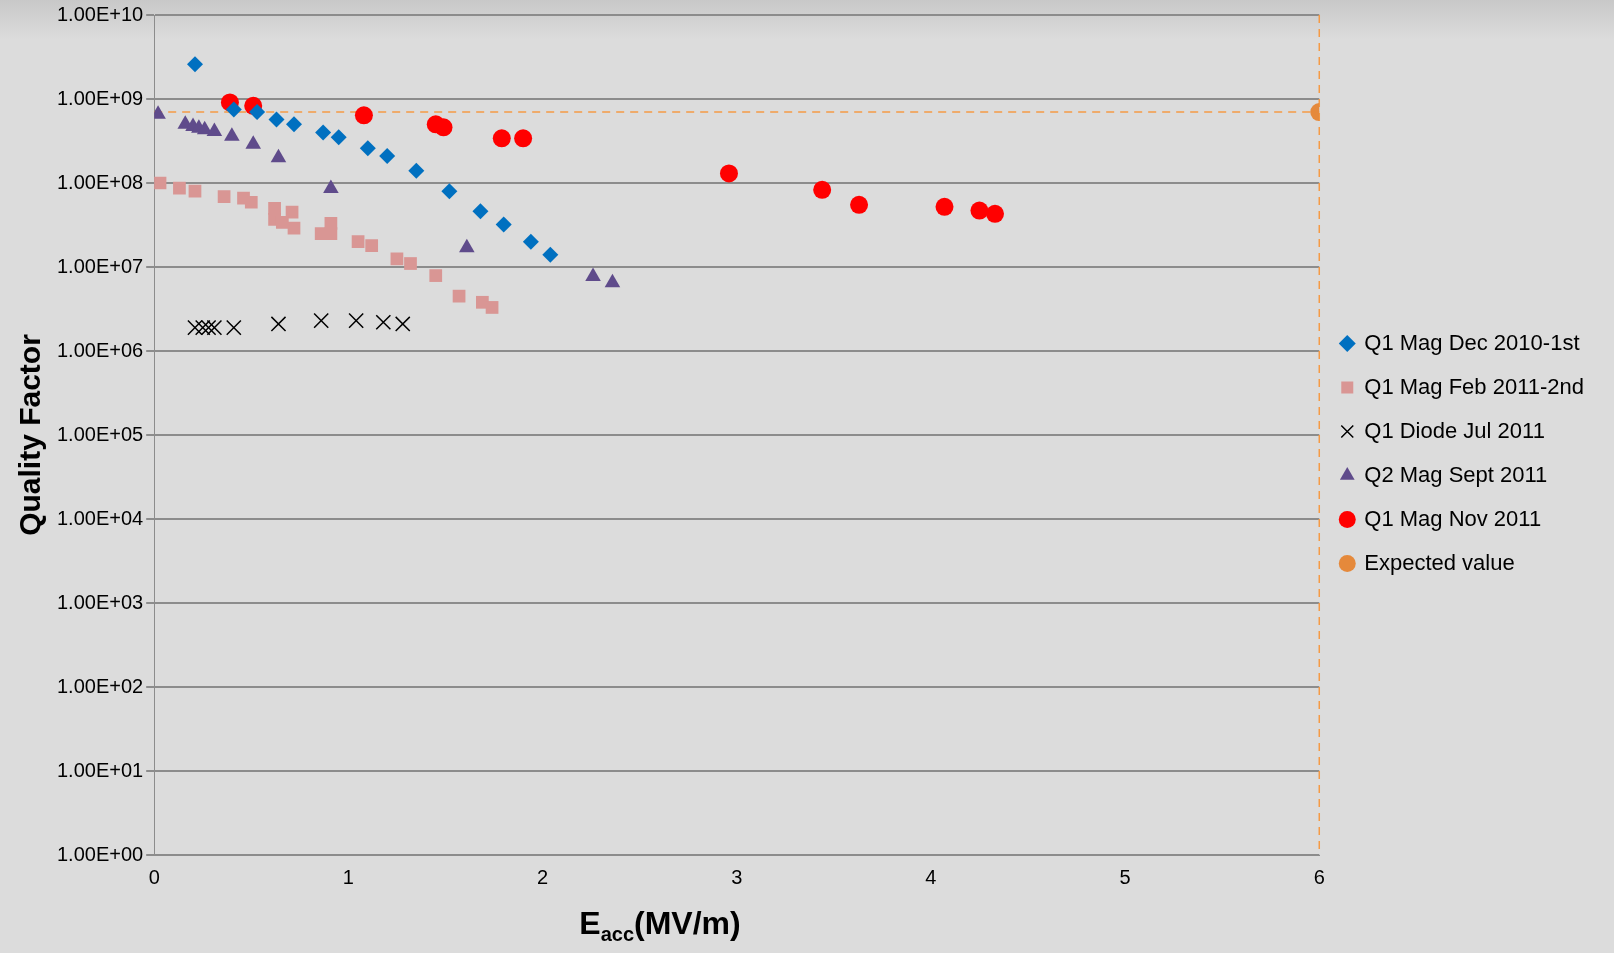 This screenshot has height=953, width=1614. What do you see at coordinates (100, 517) in the screenshot?
I see `y-tick-label: 1.00E+04` at bounding box center [100, 517].